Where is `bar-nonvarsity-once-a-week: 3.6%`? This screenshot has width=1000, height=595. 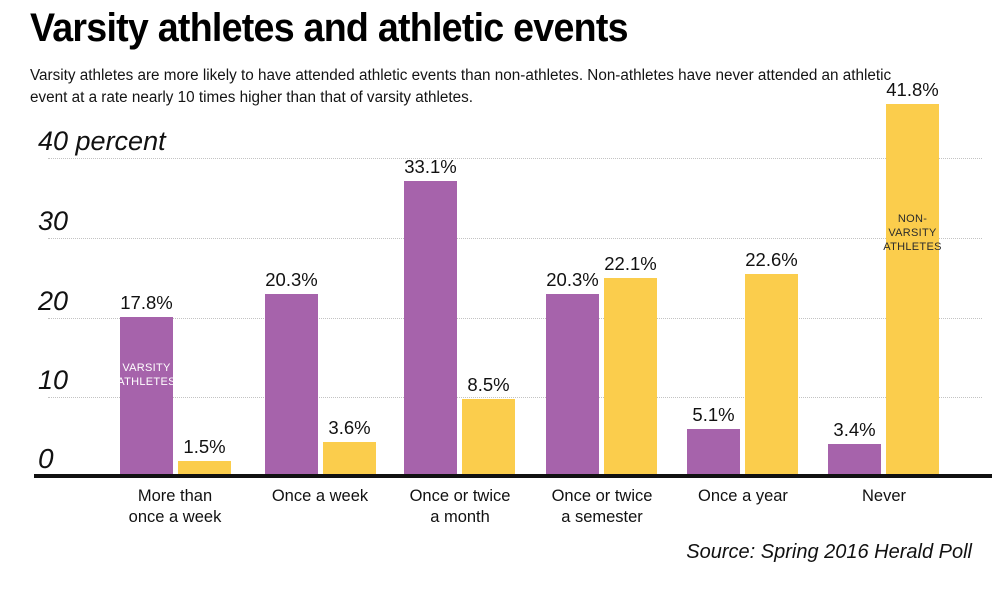
bar-nonvarsity-once-a-week: 3.6% is located at coordinates (349, 445).